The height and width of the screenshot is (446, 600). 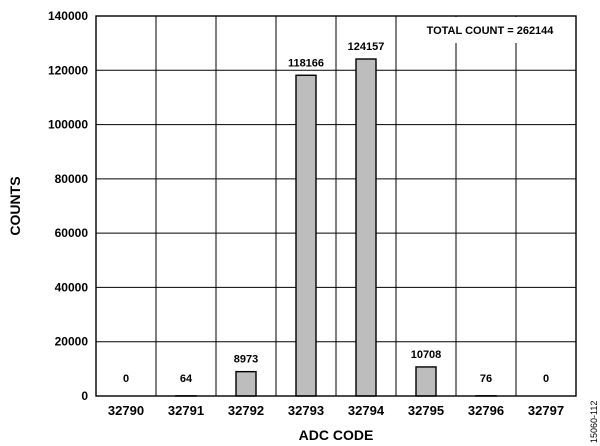 I want to click on annotation-background, so click(x=490, y=30).